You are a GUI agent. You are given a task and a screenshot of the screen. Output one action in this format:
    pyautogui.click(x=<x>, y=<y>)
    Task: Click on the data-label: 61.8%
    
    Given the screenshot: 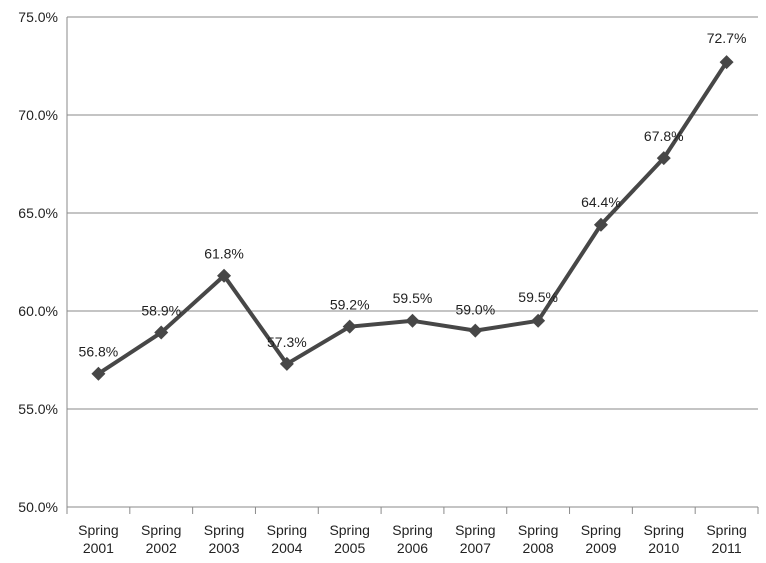 What is the action you would take?
    pyautogui.click(x=224, y=254)
    